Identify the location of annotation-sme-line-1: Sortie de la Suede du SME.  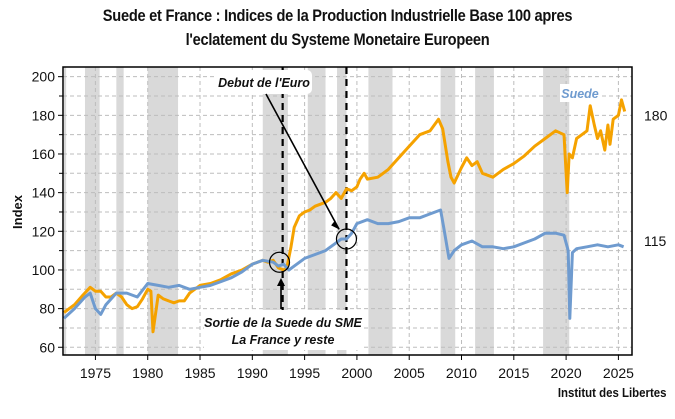
(283, 323).